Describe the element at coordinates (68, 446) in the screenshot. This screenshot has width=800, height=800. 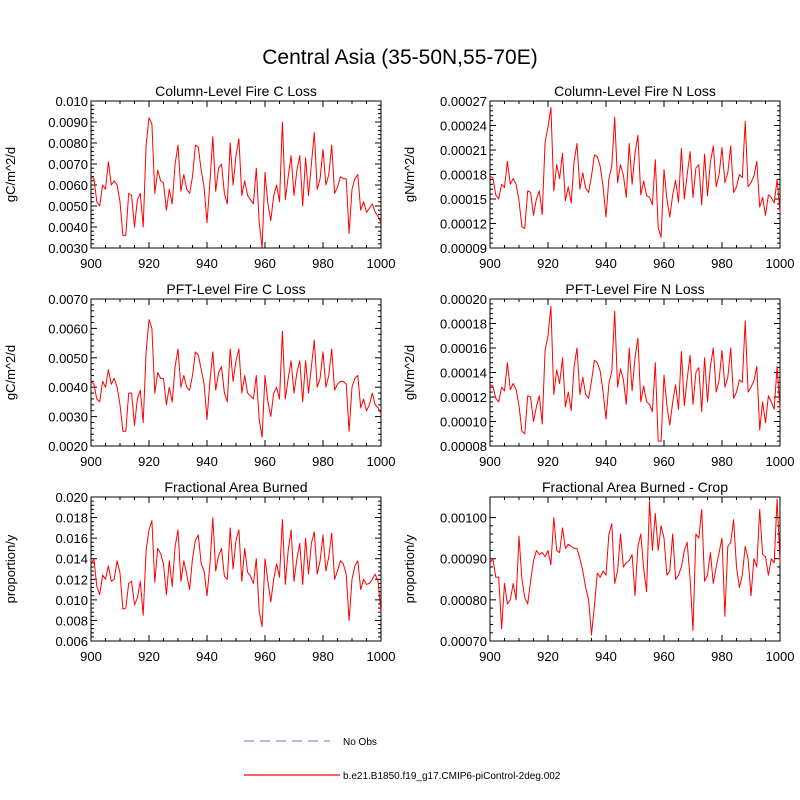
I see `y-tick-label: 0.0020` at that location.